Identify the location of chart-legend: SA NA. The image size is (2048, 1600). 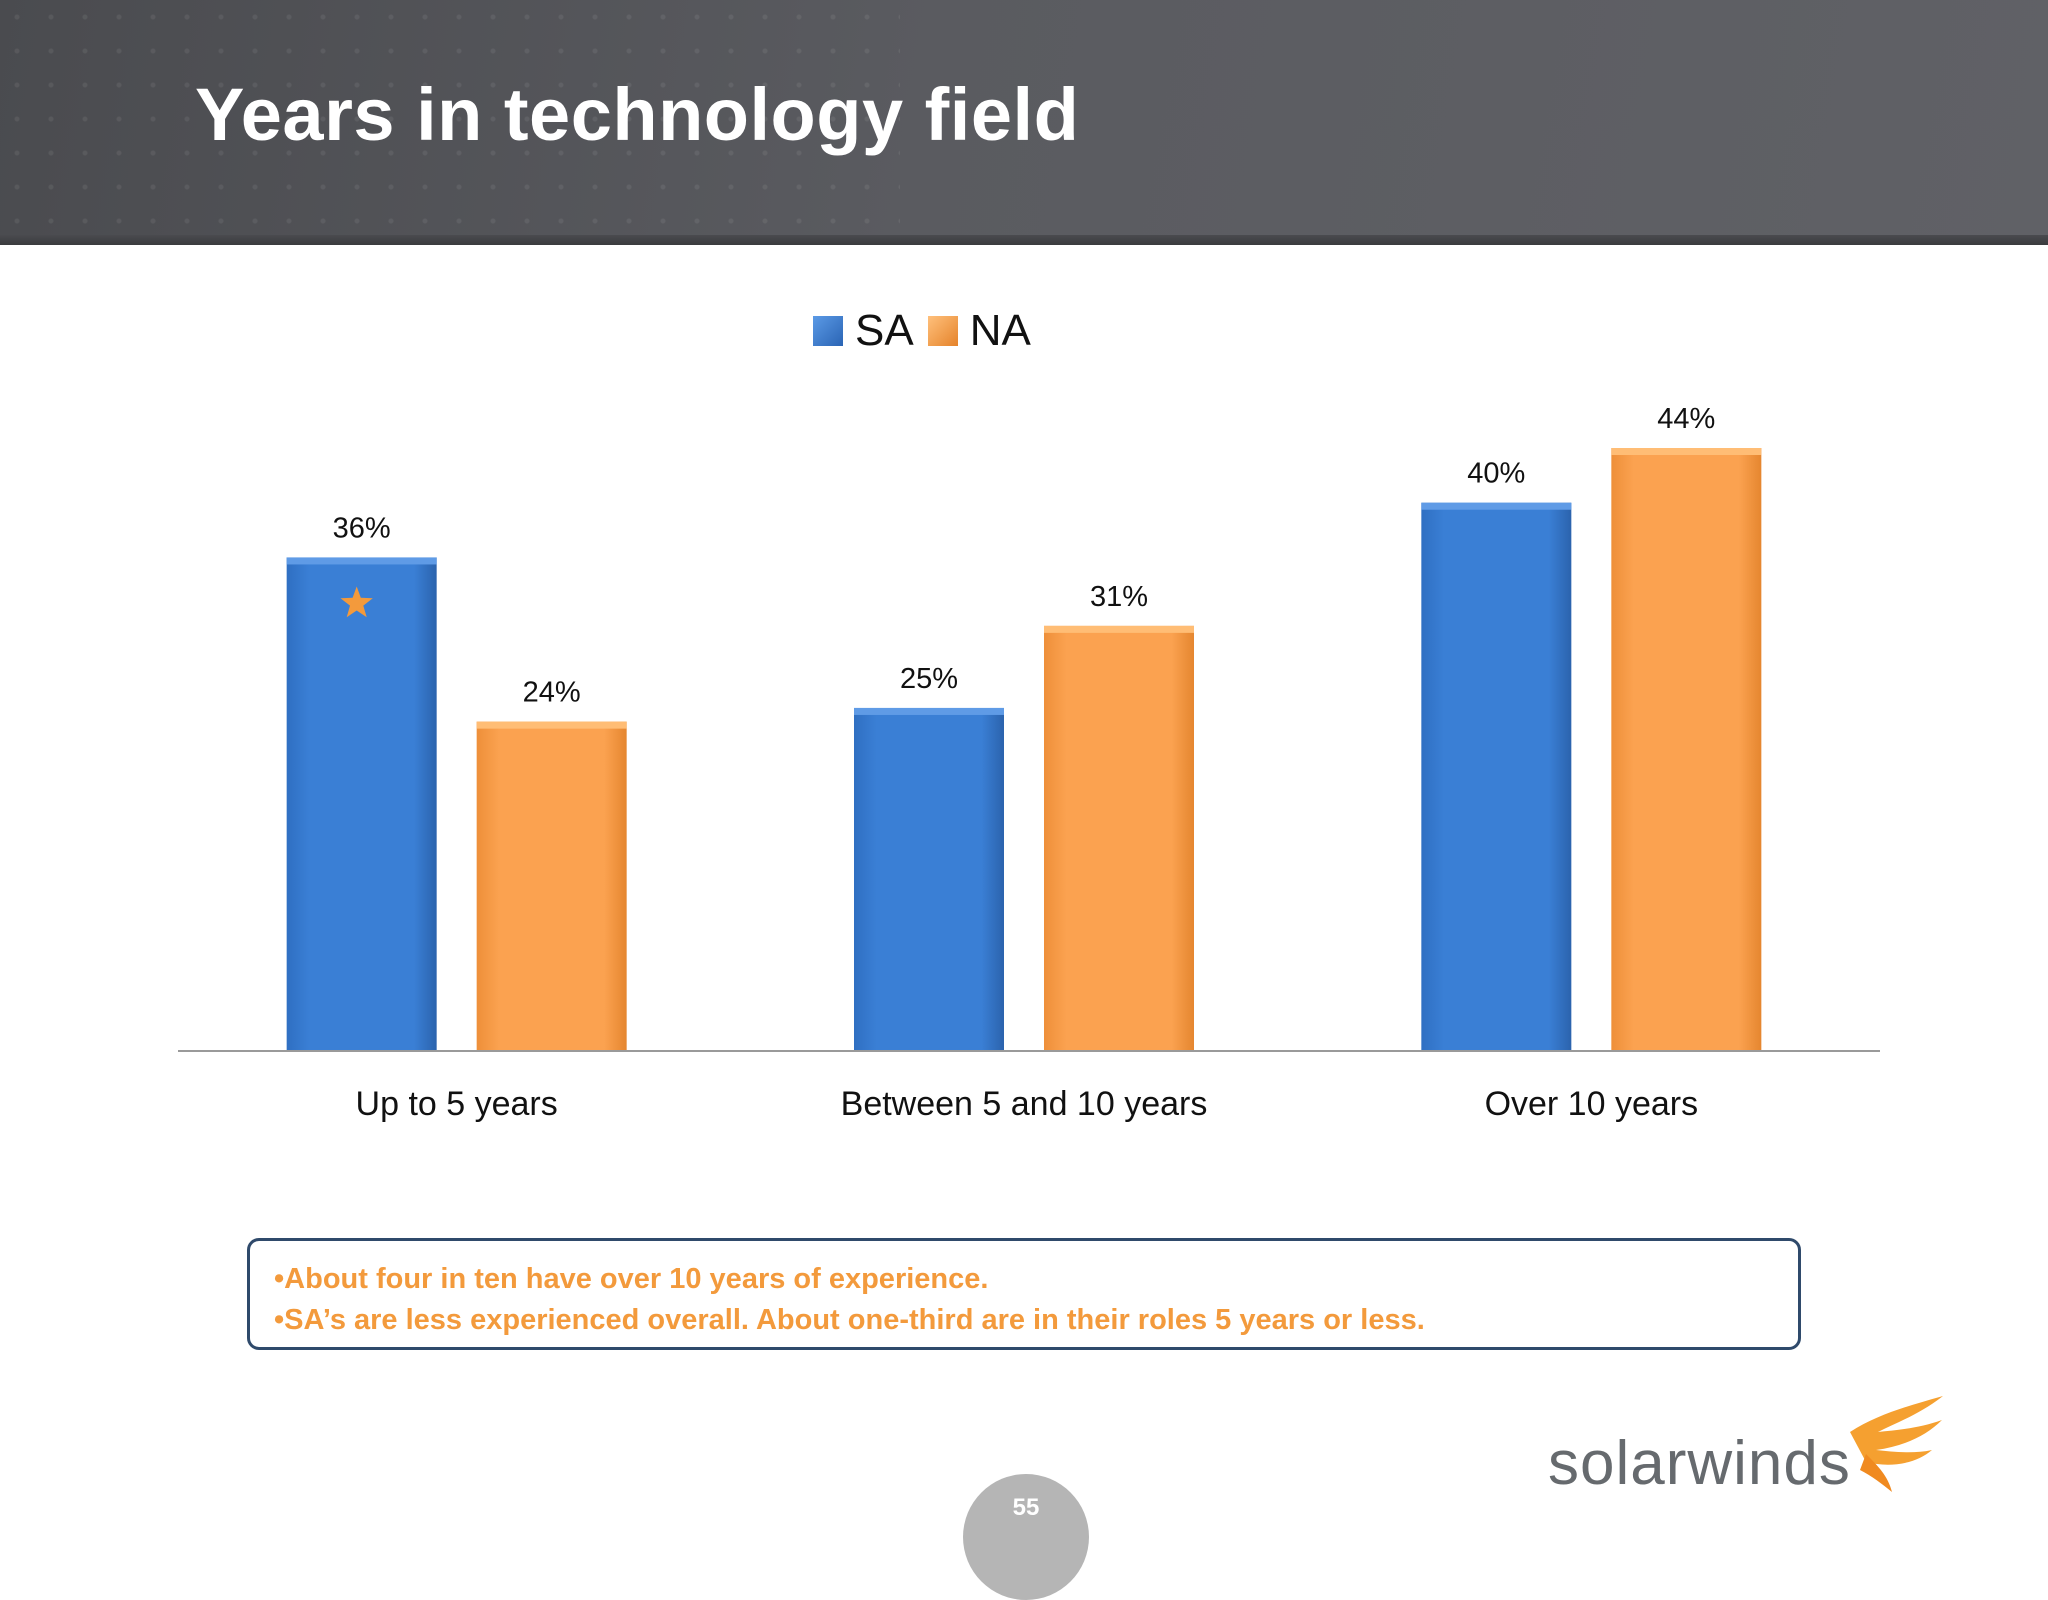
(922, 331).